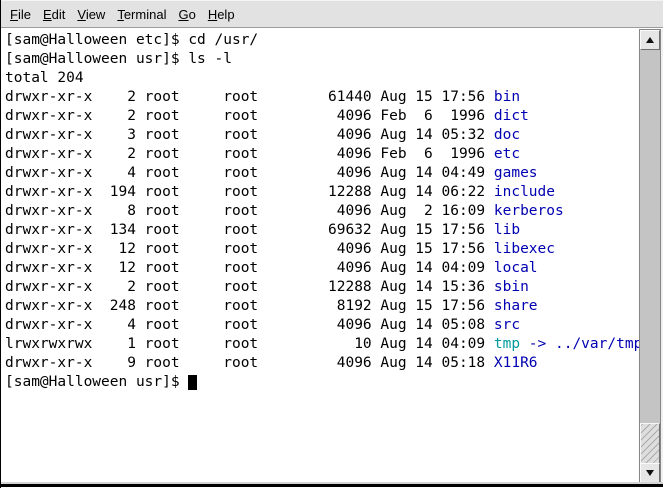  I want to click on window-frame, so click(332, 483).